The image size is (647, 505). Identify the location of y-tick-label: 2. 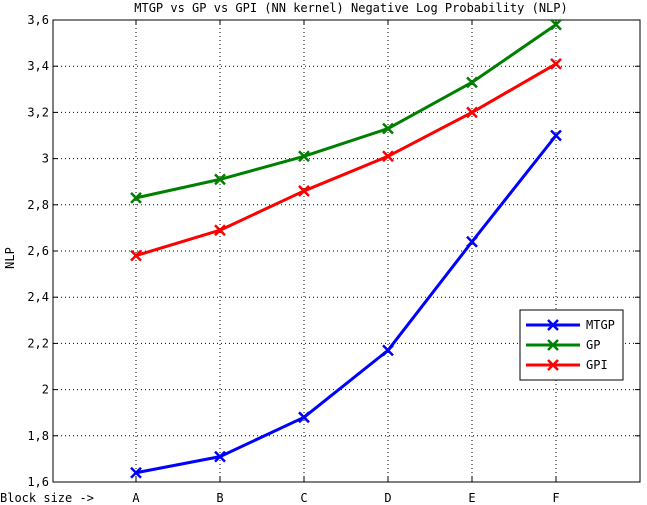
(45, 390).